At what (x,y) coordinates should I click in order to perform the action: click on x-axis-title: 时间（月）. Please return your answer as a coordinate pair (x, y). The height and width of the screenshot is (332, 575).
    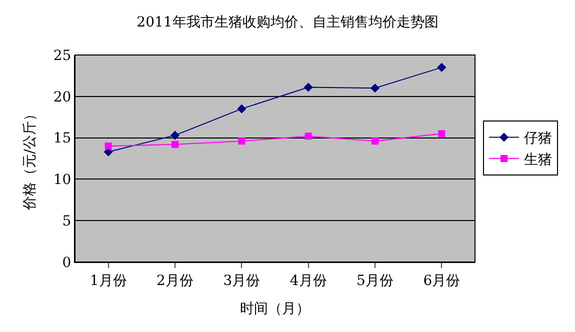
    Looking at the image, I should click on (275, 309).